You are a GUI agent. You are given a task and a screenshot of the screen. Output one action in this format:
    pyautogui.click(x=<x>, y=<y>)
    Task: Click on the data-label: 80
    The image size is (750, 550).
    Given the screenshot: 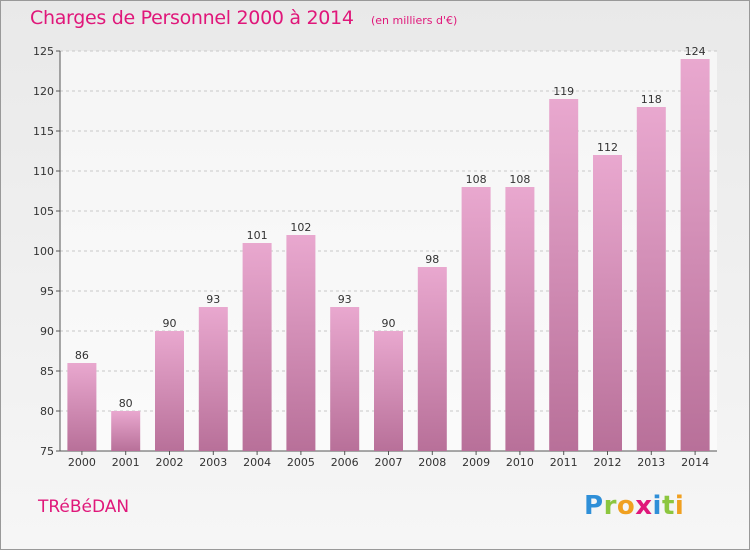 What is the action you would take?
    pyautogui.click(x=126, y=403)
    